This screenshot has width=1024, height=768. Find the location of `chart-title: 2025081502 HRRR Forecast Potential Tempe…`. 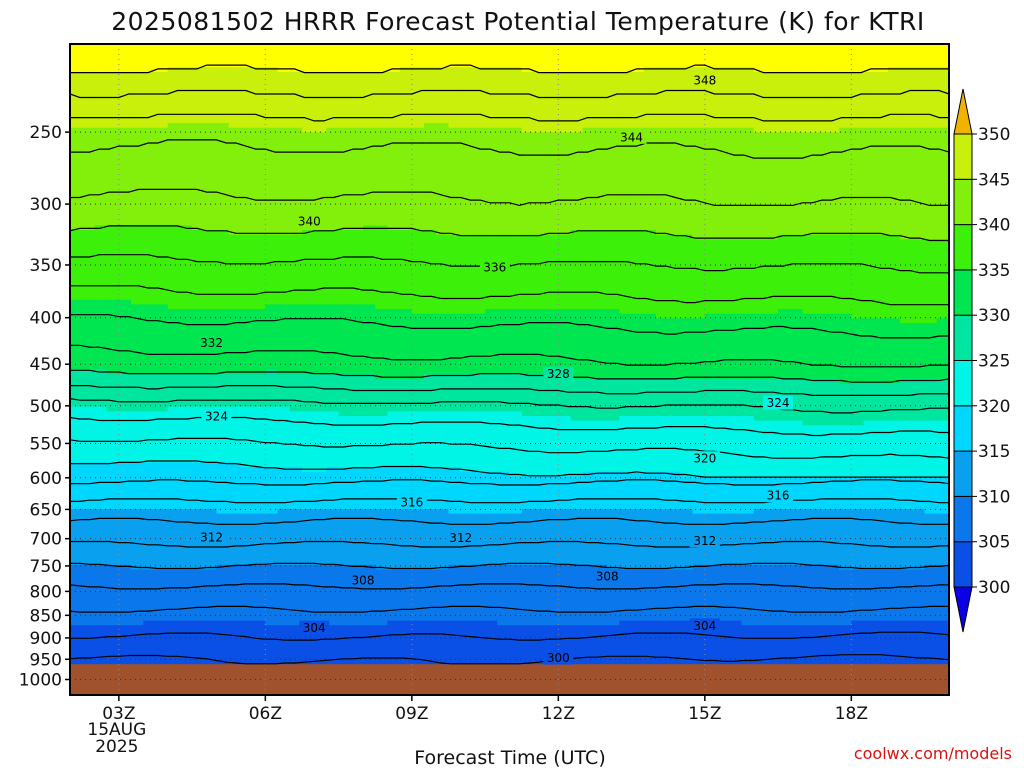

chart-title: 2025081502 HRRR Forecast Potential Tempe… is located at coordinates (518, 21).